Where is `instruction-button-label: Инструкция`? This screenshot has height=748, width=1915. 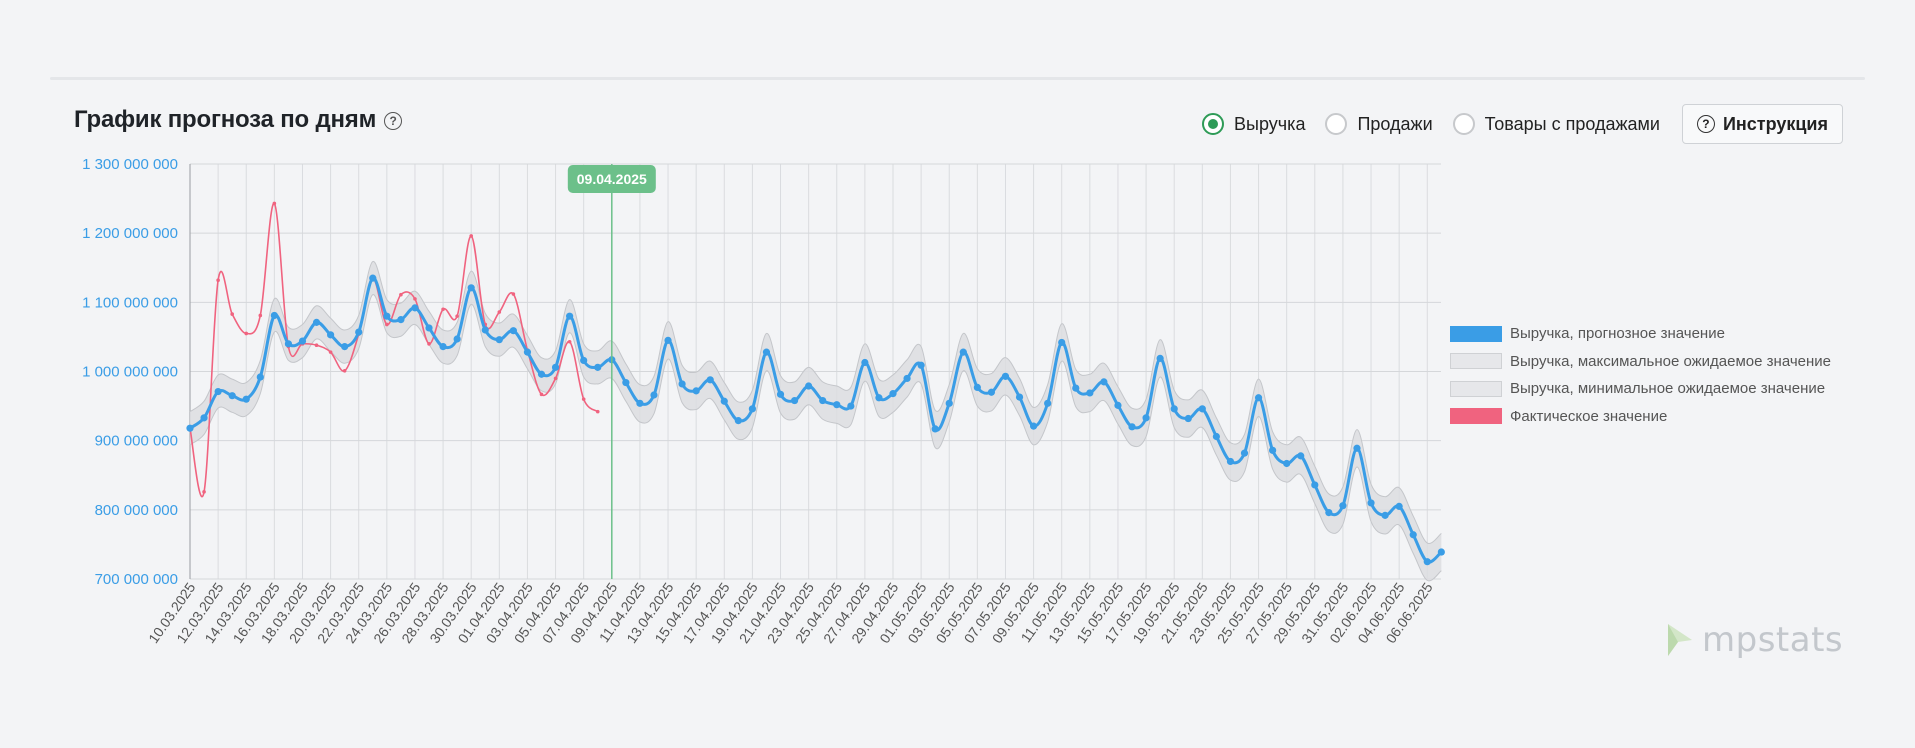
instruction-button-label: Инструкция is located at coordinates (1775, 123).